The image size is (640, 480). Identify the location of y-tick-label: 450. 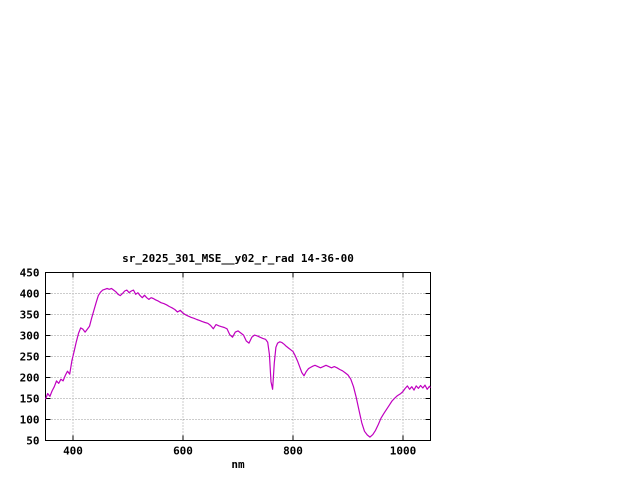
(30, 273).